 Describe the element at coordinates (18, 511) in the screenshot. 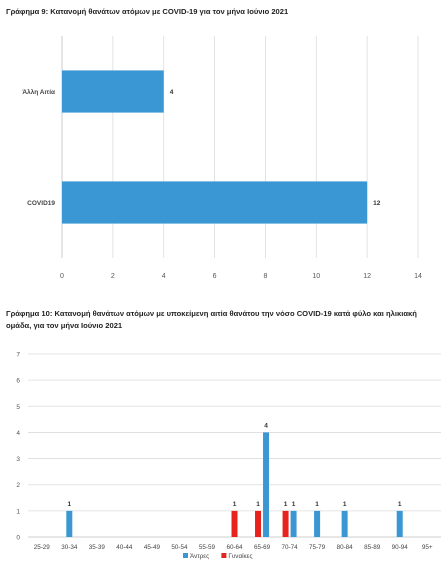

I see `y-tick-label: 1` at that location.